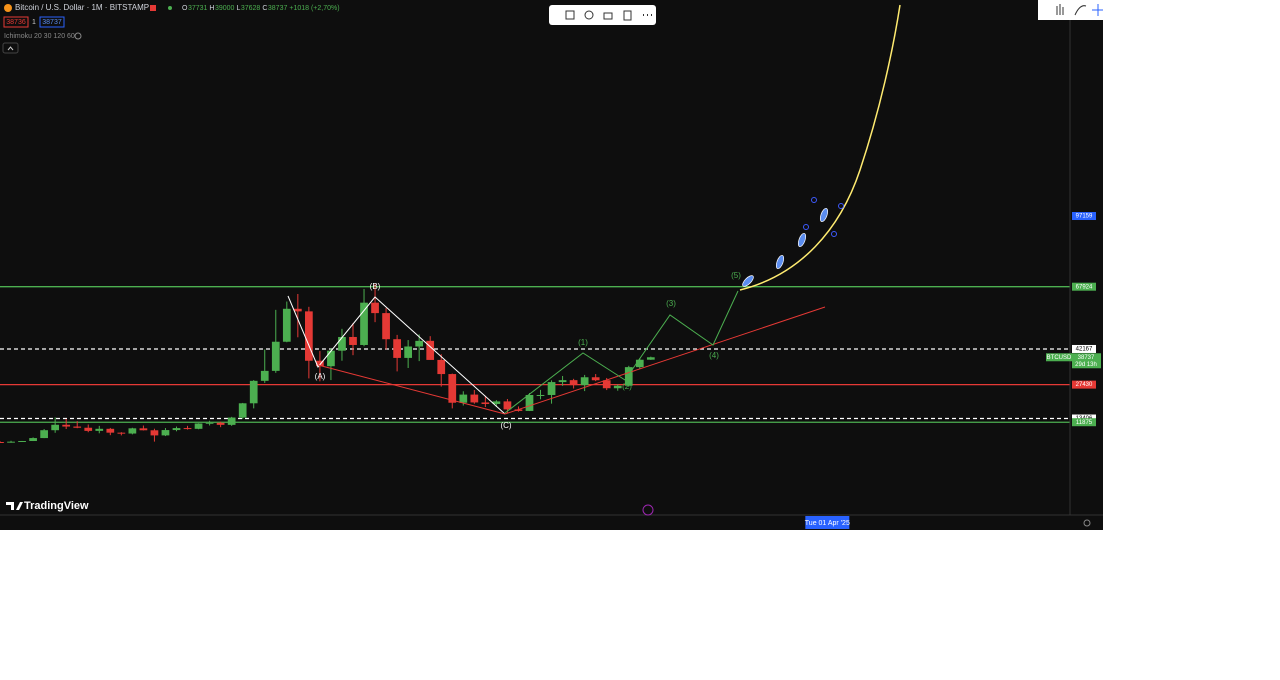  I want to click on brand: TradingView, so click(47, 506).